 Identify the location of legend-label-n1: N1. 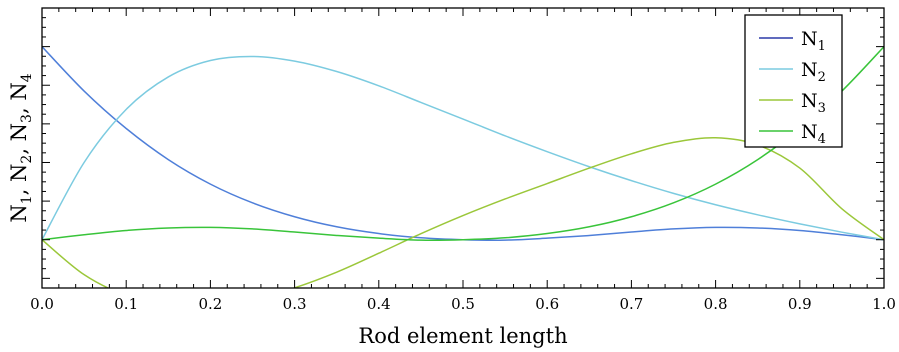
(813, 41).